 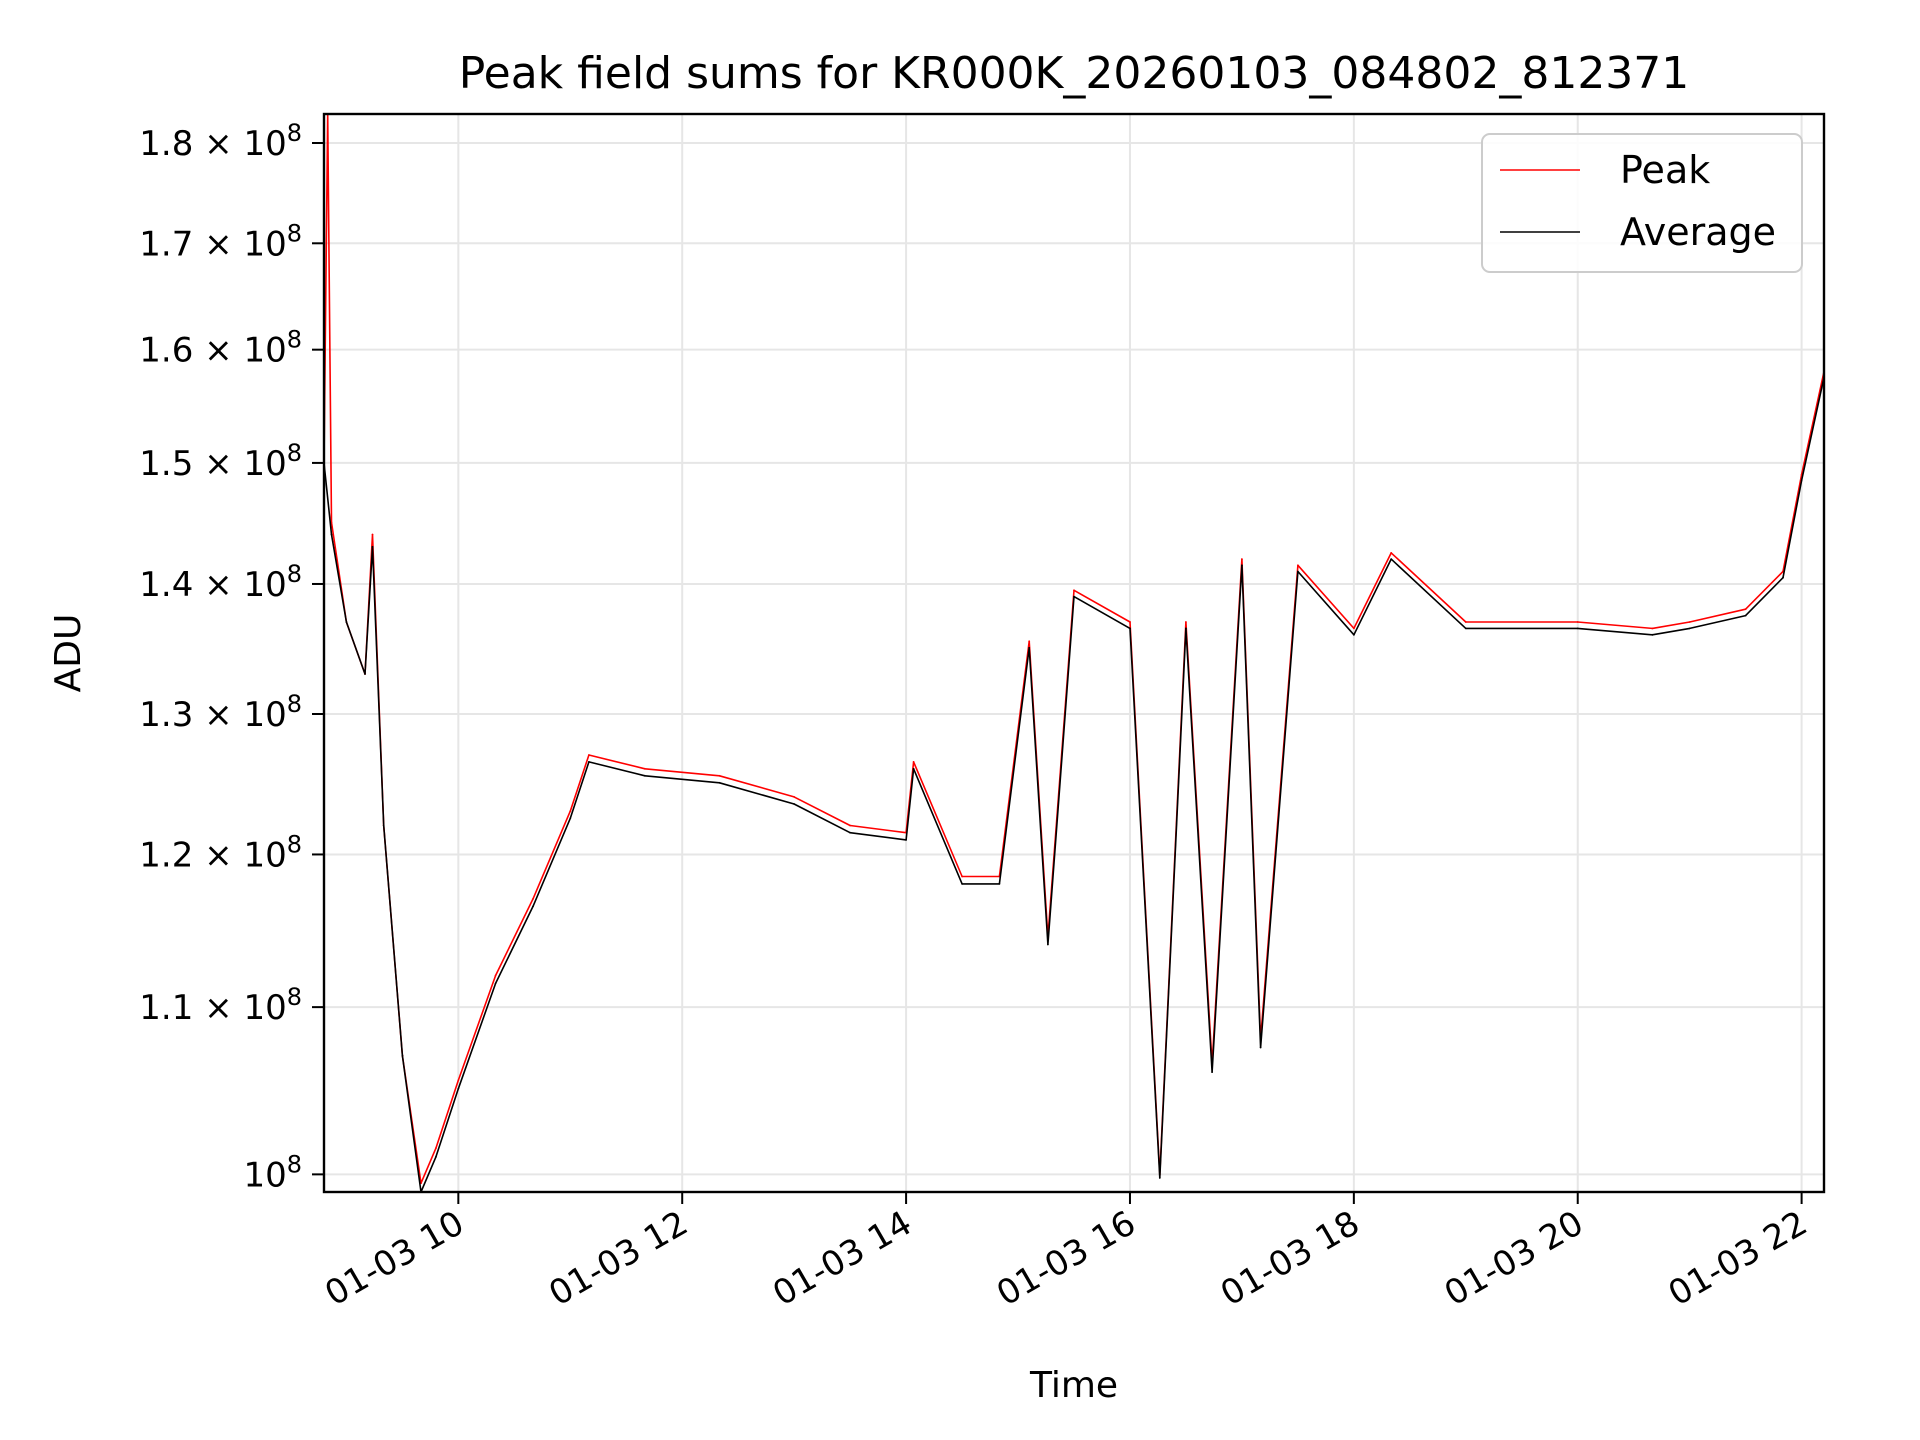 What do you see at coordinates (166, 144) in the screenshot?
I see `y-tick-mantissa: 1.8` at bounding box center [166, 144].